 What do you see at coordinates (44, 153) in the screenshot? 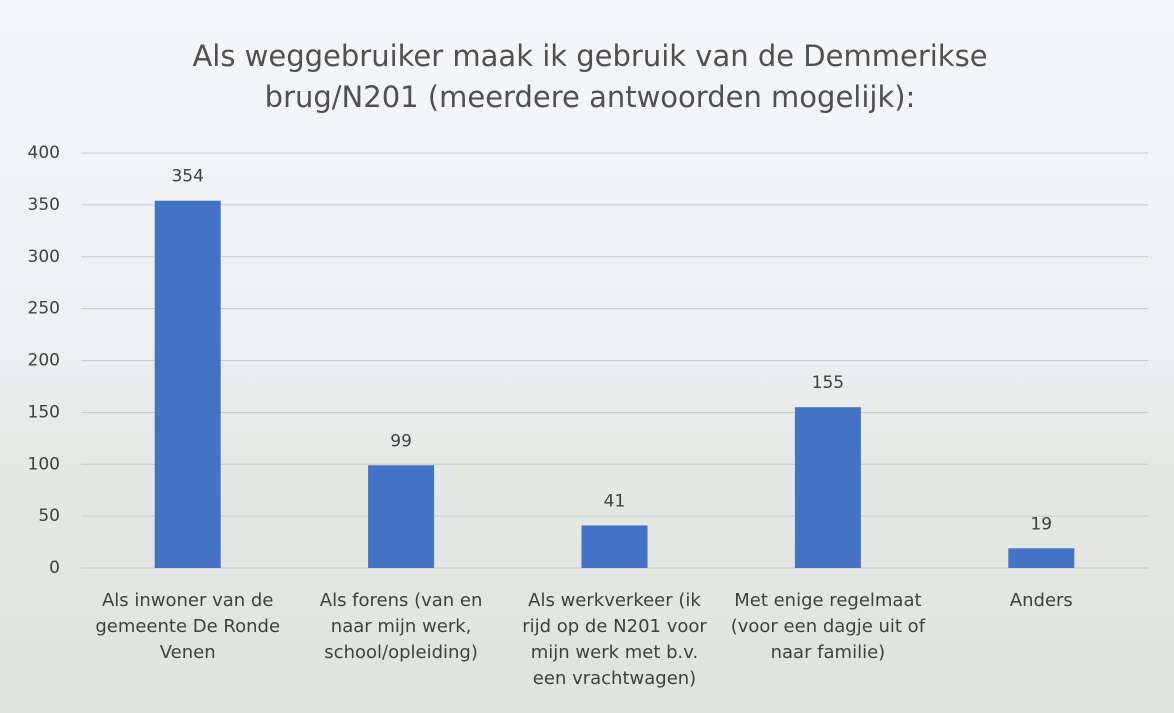
I see `y-tick-label: 400` at bounding box center [44, 153].